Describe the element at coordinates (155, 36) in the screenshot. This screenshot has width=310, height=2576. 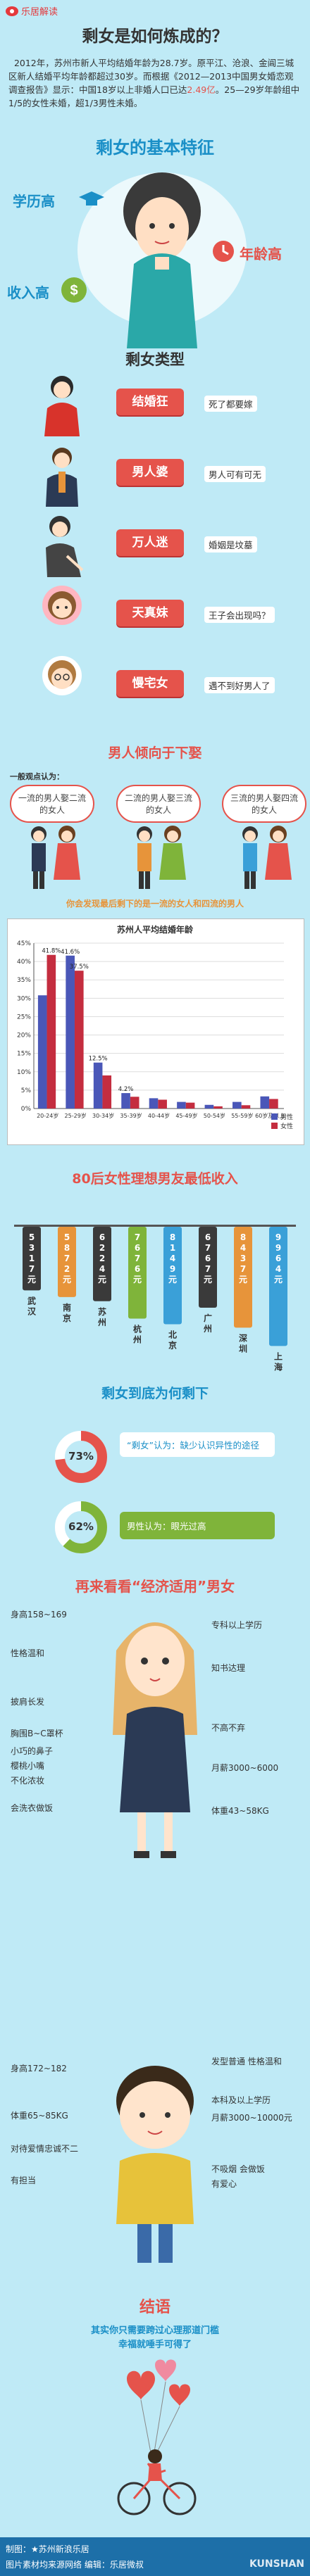
I see `page-title: 剩女是如何炼成的？` at that location.